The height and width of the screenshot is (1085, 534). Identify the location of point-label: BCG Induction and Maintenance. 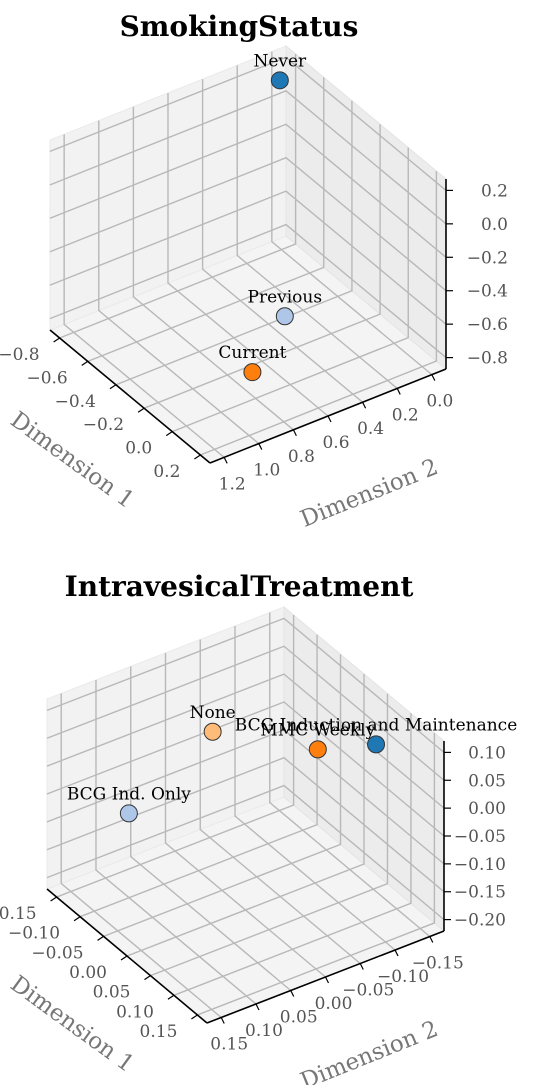
(376, 725).